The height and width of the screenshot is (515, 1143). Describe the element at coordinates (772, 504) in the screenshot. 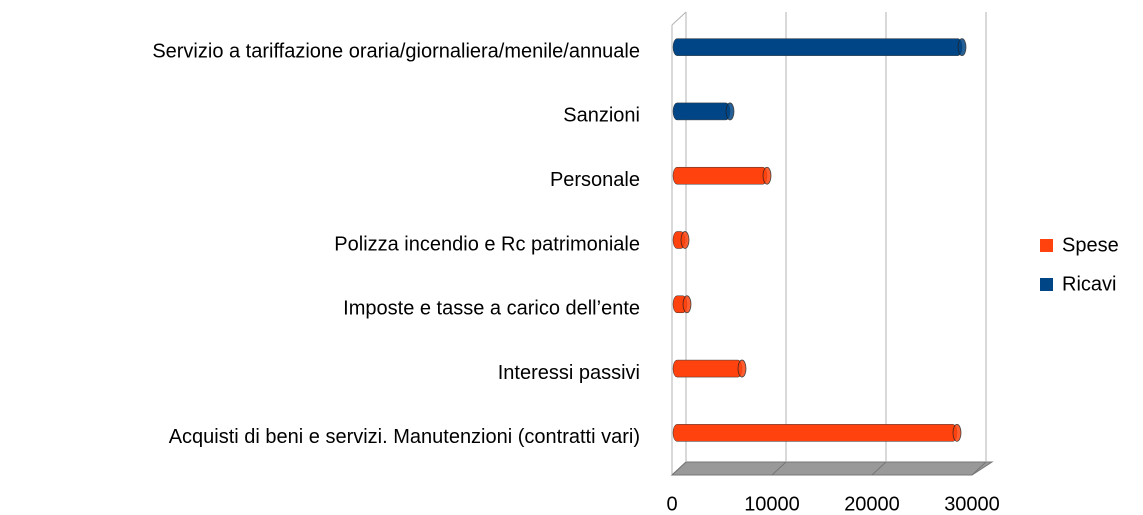

I see `x-tick-label: 10000` at that location.